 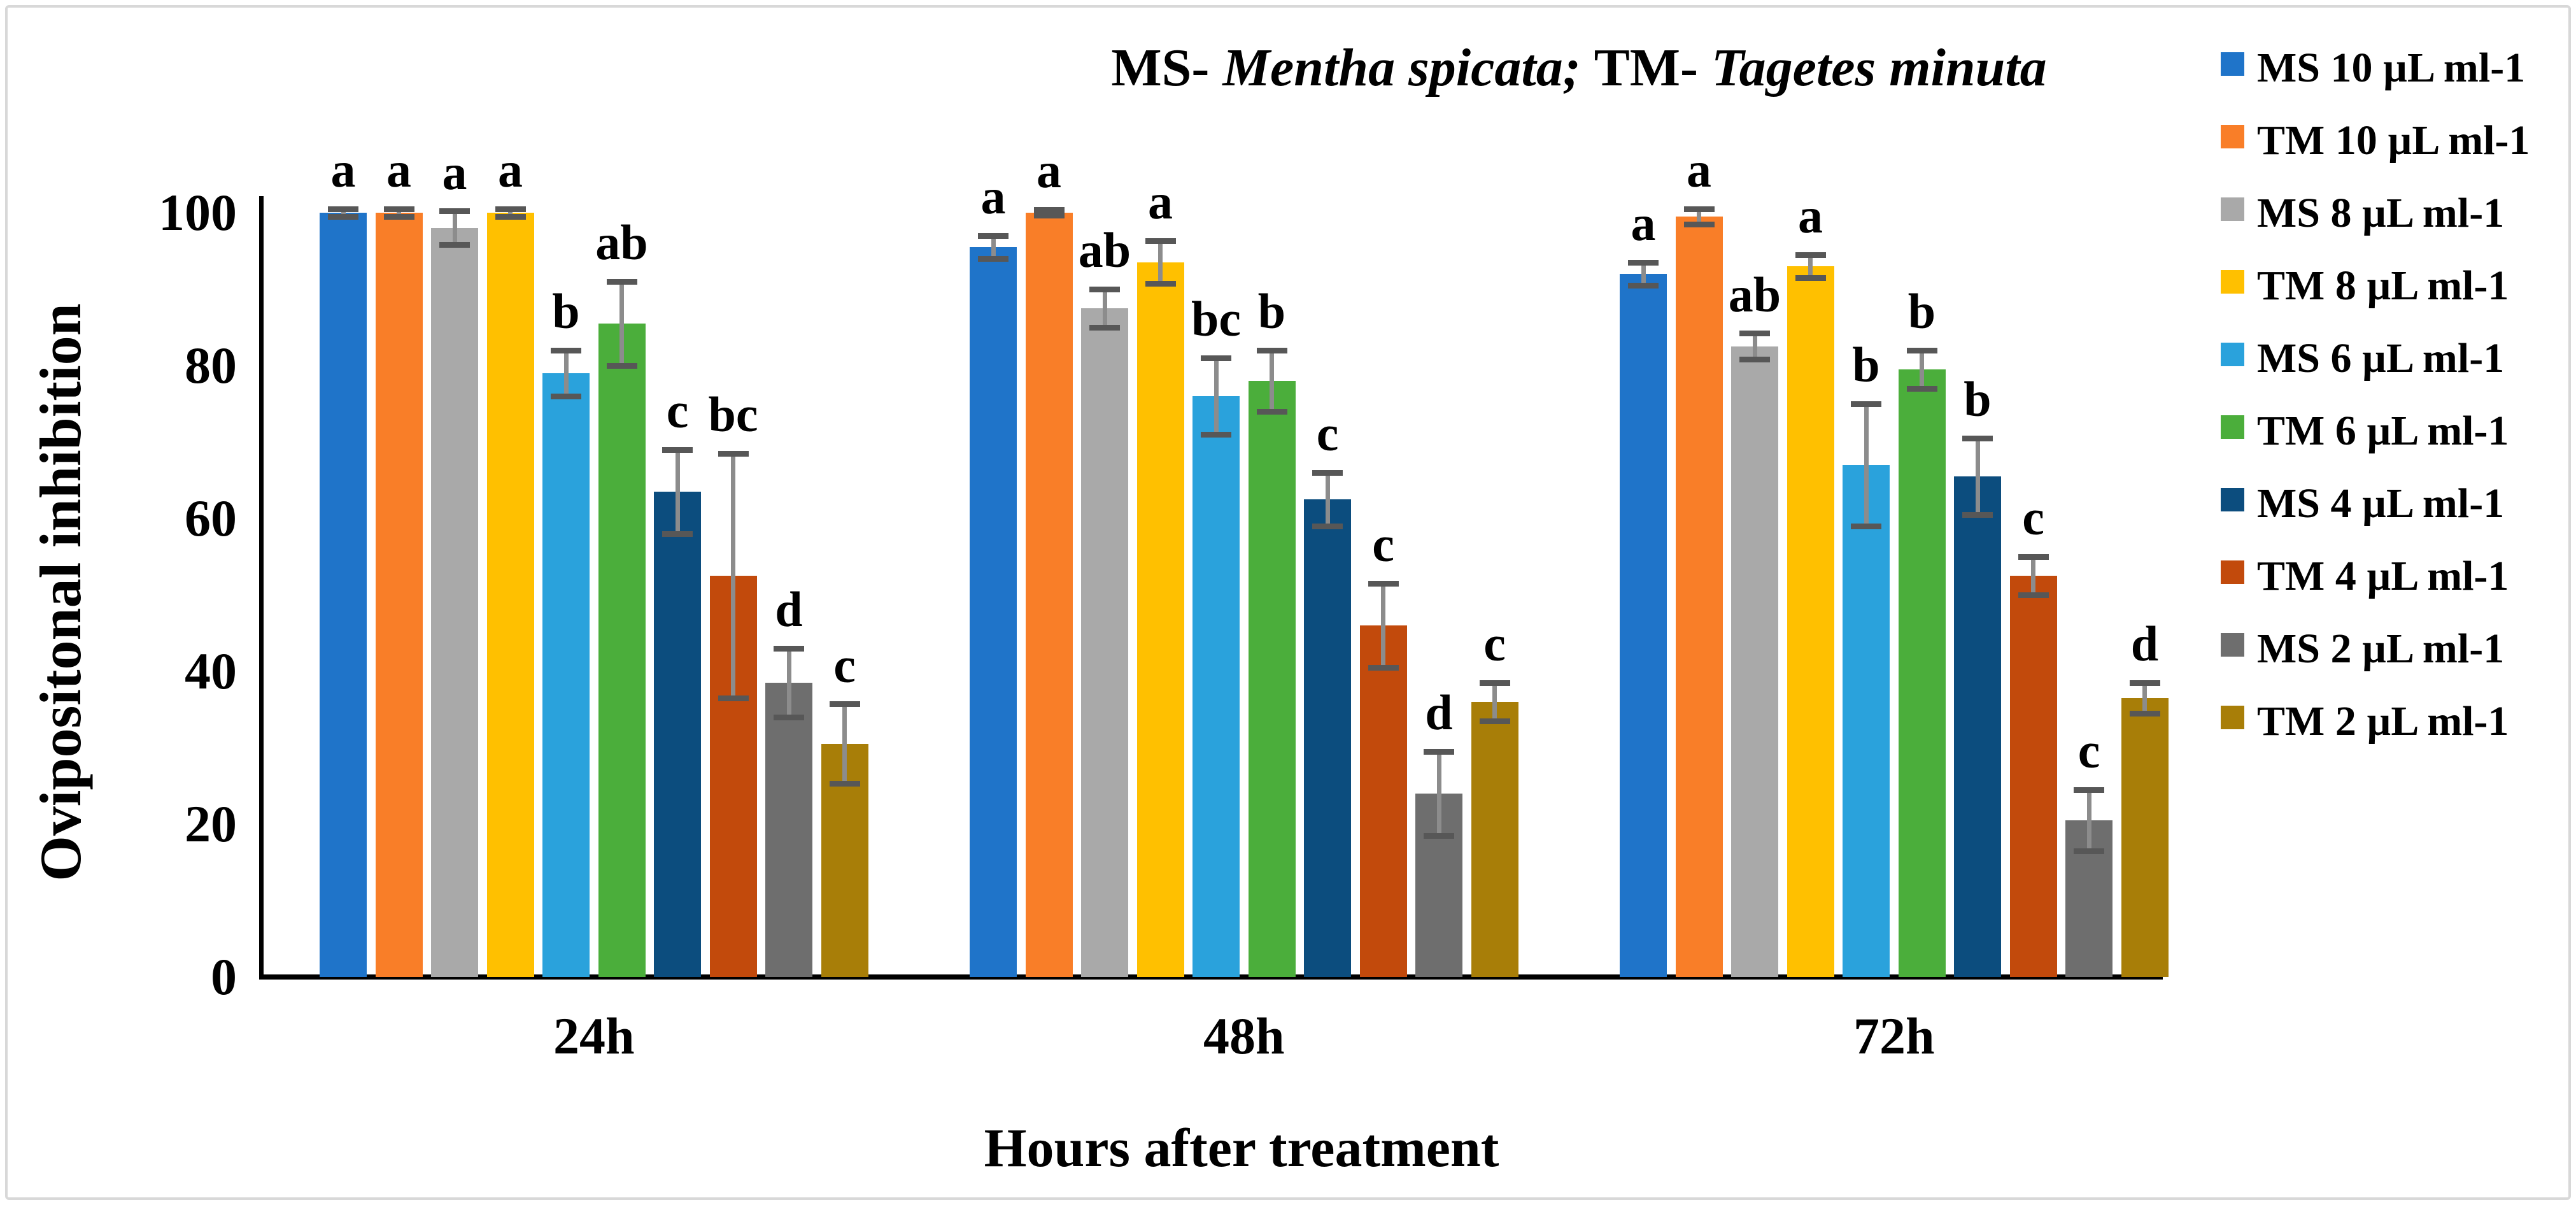 I want to click on bar-TM8-24h, so click(x=510, y=595).